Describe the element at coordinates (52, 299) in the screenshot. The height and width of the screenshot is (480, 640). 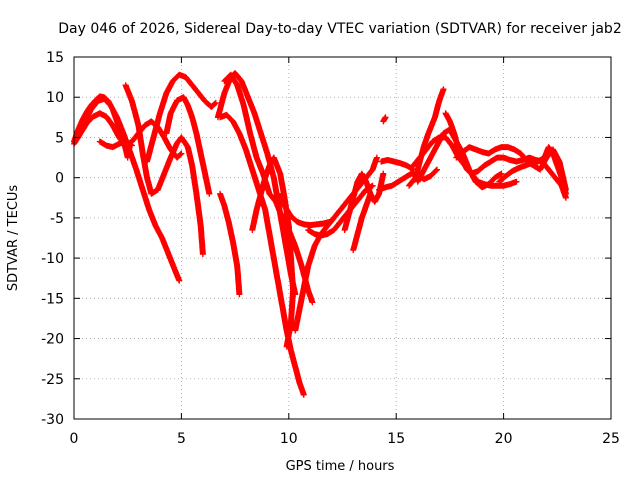
I see `y-tick-label: -15` at that location.